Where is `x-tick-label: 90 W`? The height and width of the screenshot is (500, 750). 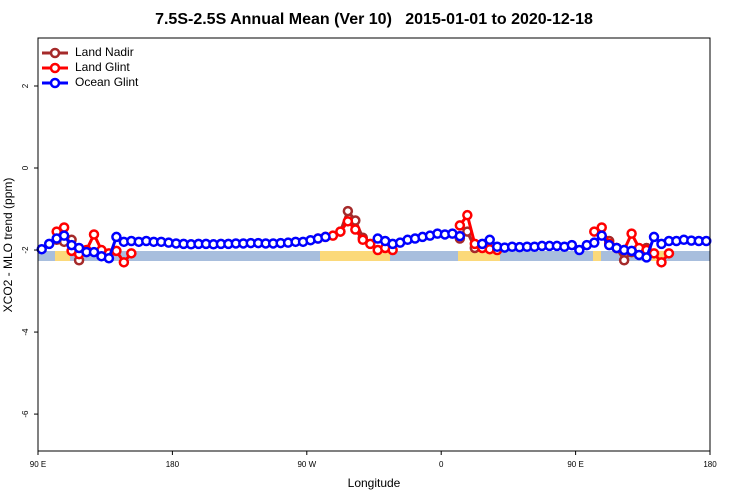
x-tick-label: 90 W is located at coordinates (306, 464).